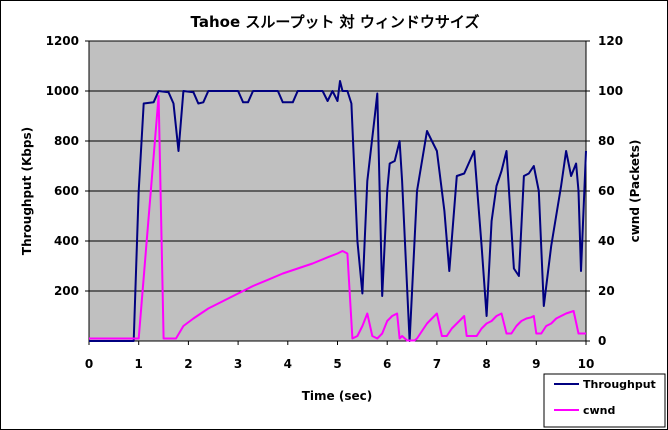 The height and width of the screenshot is (430, 668). What do you see at coordinates (486, 364) in the screenshot?
I see `x-tick-label: 8` at bounding box center [486, 364].